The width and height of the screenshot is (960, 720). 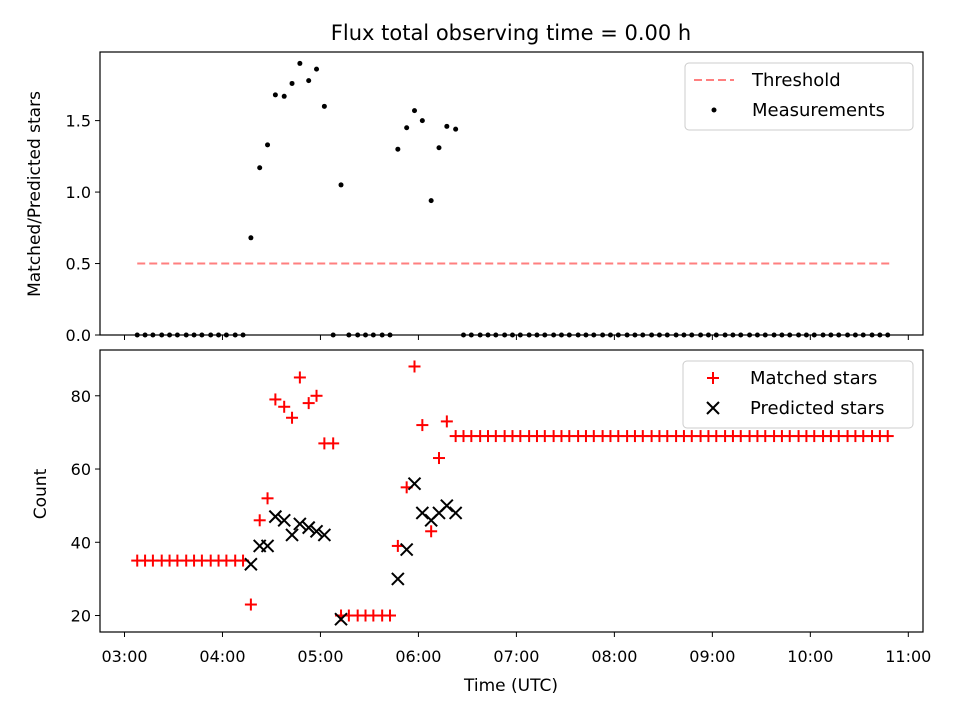 I want to click on legend-matched-marker, so click(x=713, y=378).